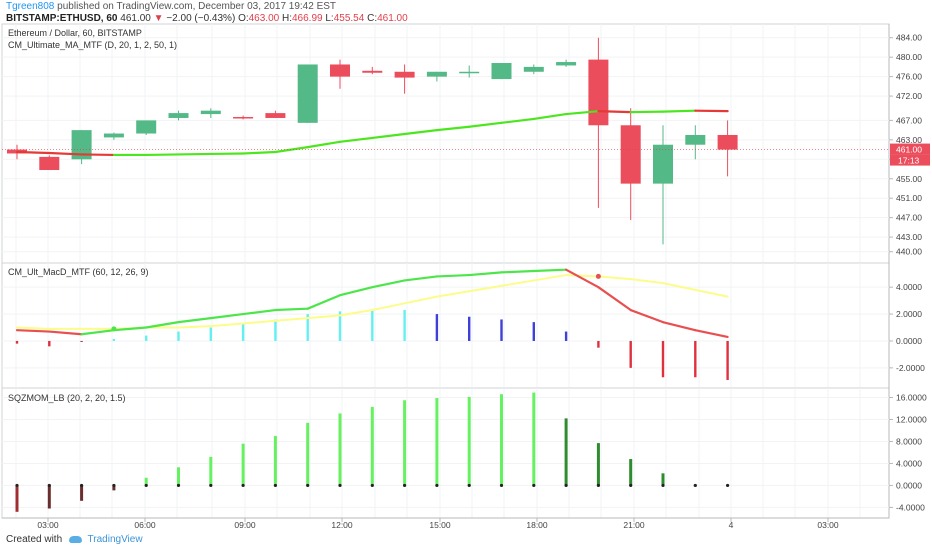 The width and height of the screenshot is (932, 550). I want to click on price-tick-label: 480.00, so click(909, 57).